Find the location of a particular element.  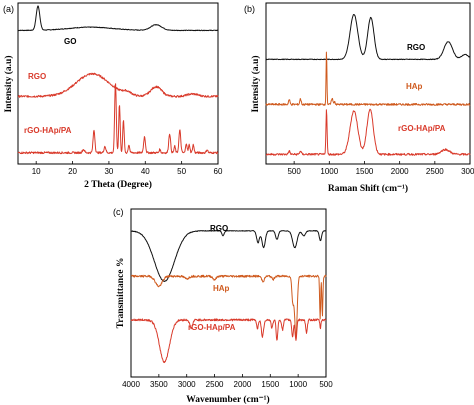

x-tick-label-a-3: 40 is located at coordinates (145, 171).